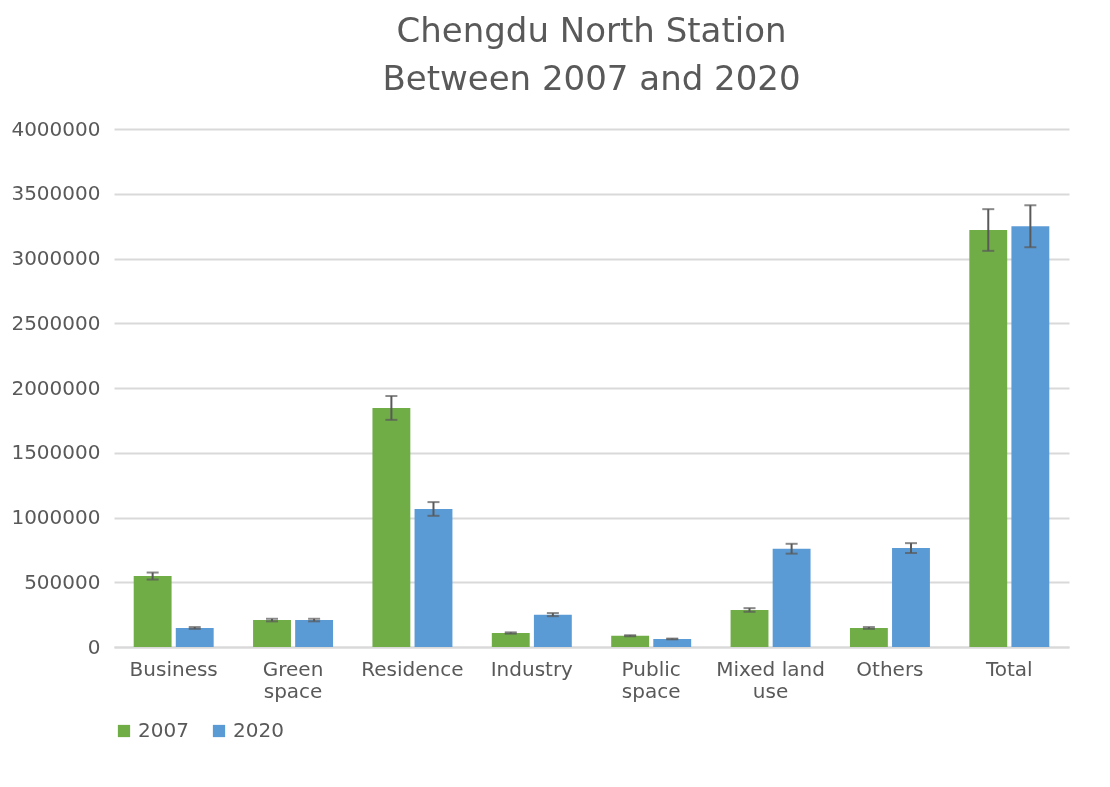 The height and width of the screenshot is (787, 1110). What do you see at coordinates (56, 322) in the screenshot?
I see `y-tick-label: 2500000` at bounding box center [56, 322].